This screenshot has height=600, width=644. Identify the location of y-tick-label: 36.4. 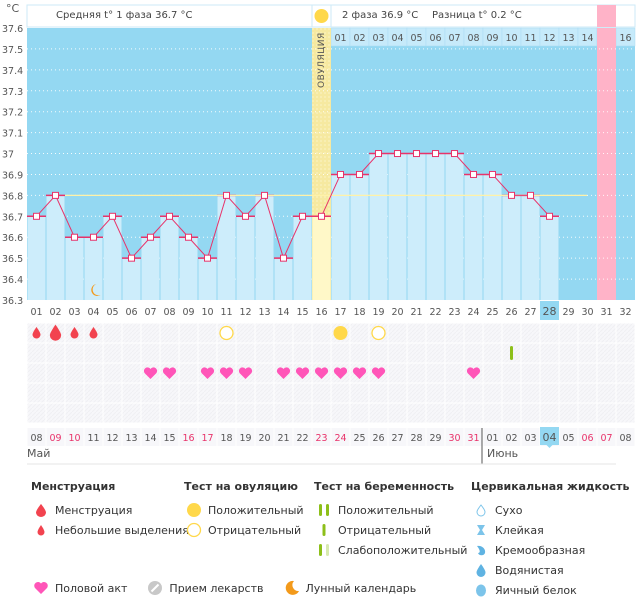
(12, 280).